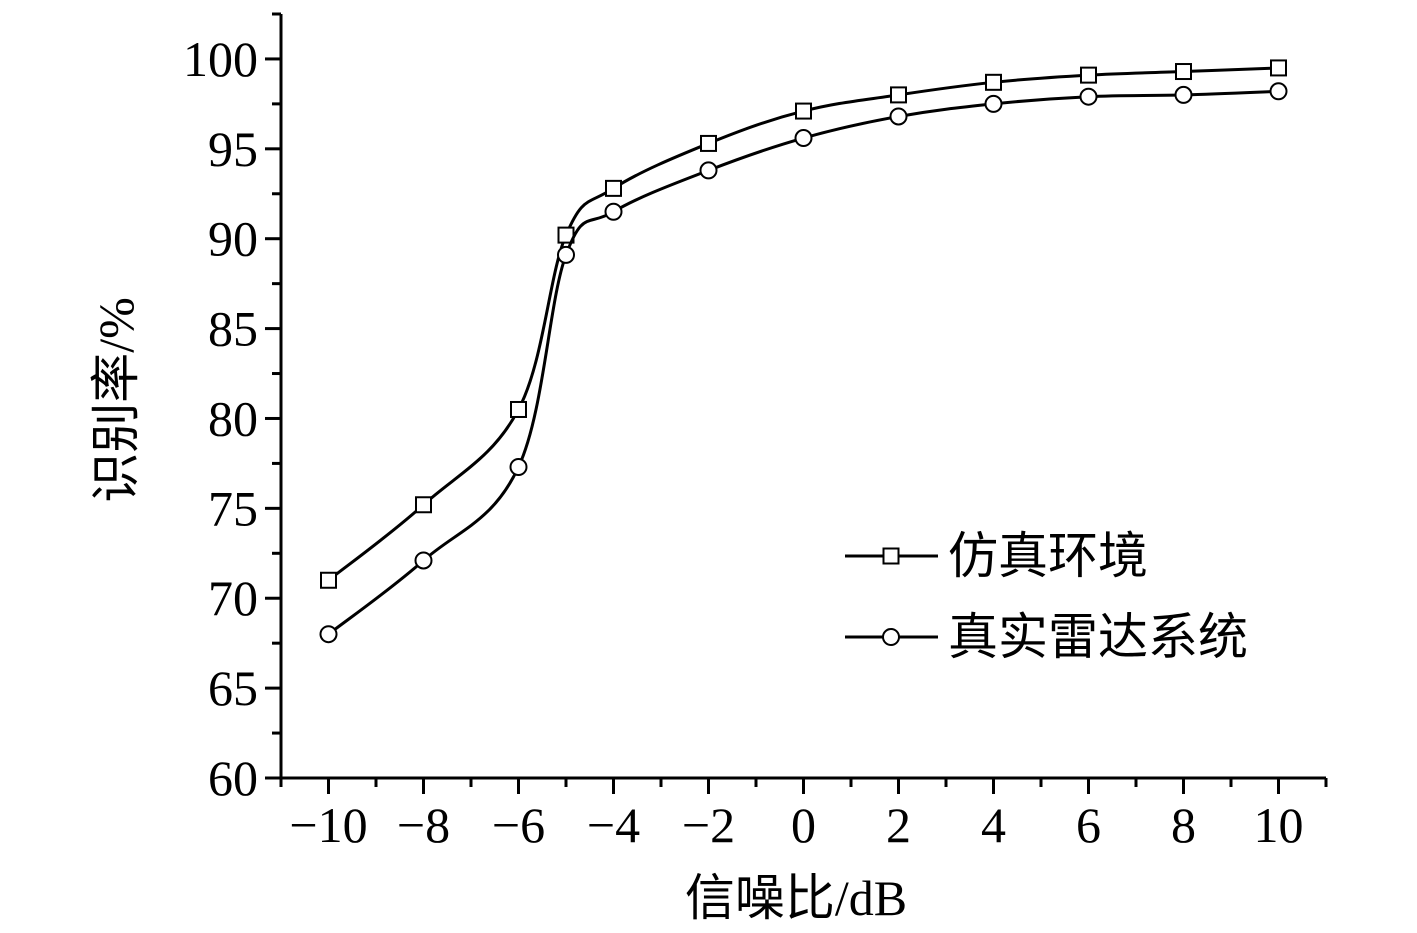  Describe the element at coordinates (116, 400) in the screenshot. I see `y-axis-title: 识别率/%` at that location.